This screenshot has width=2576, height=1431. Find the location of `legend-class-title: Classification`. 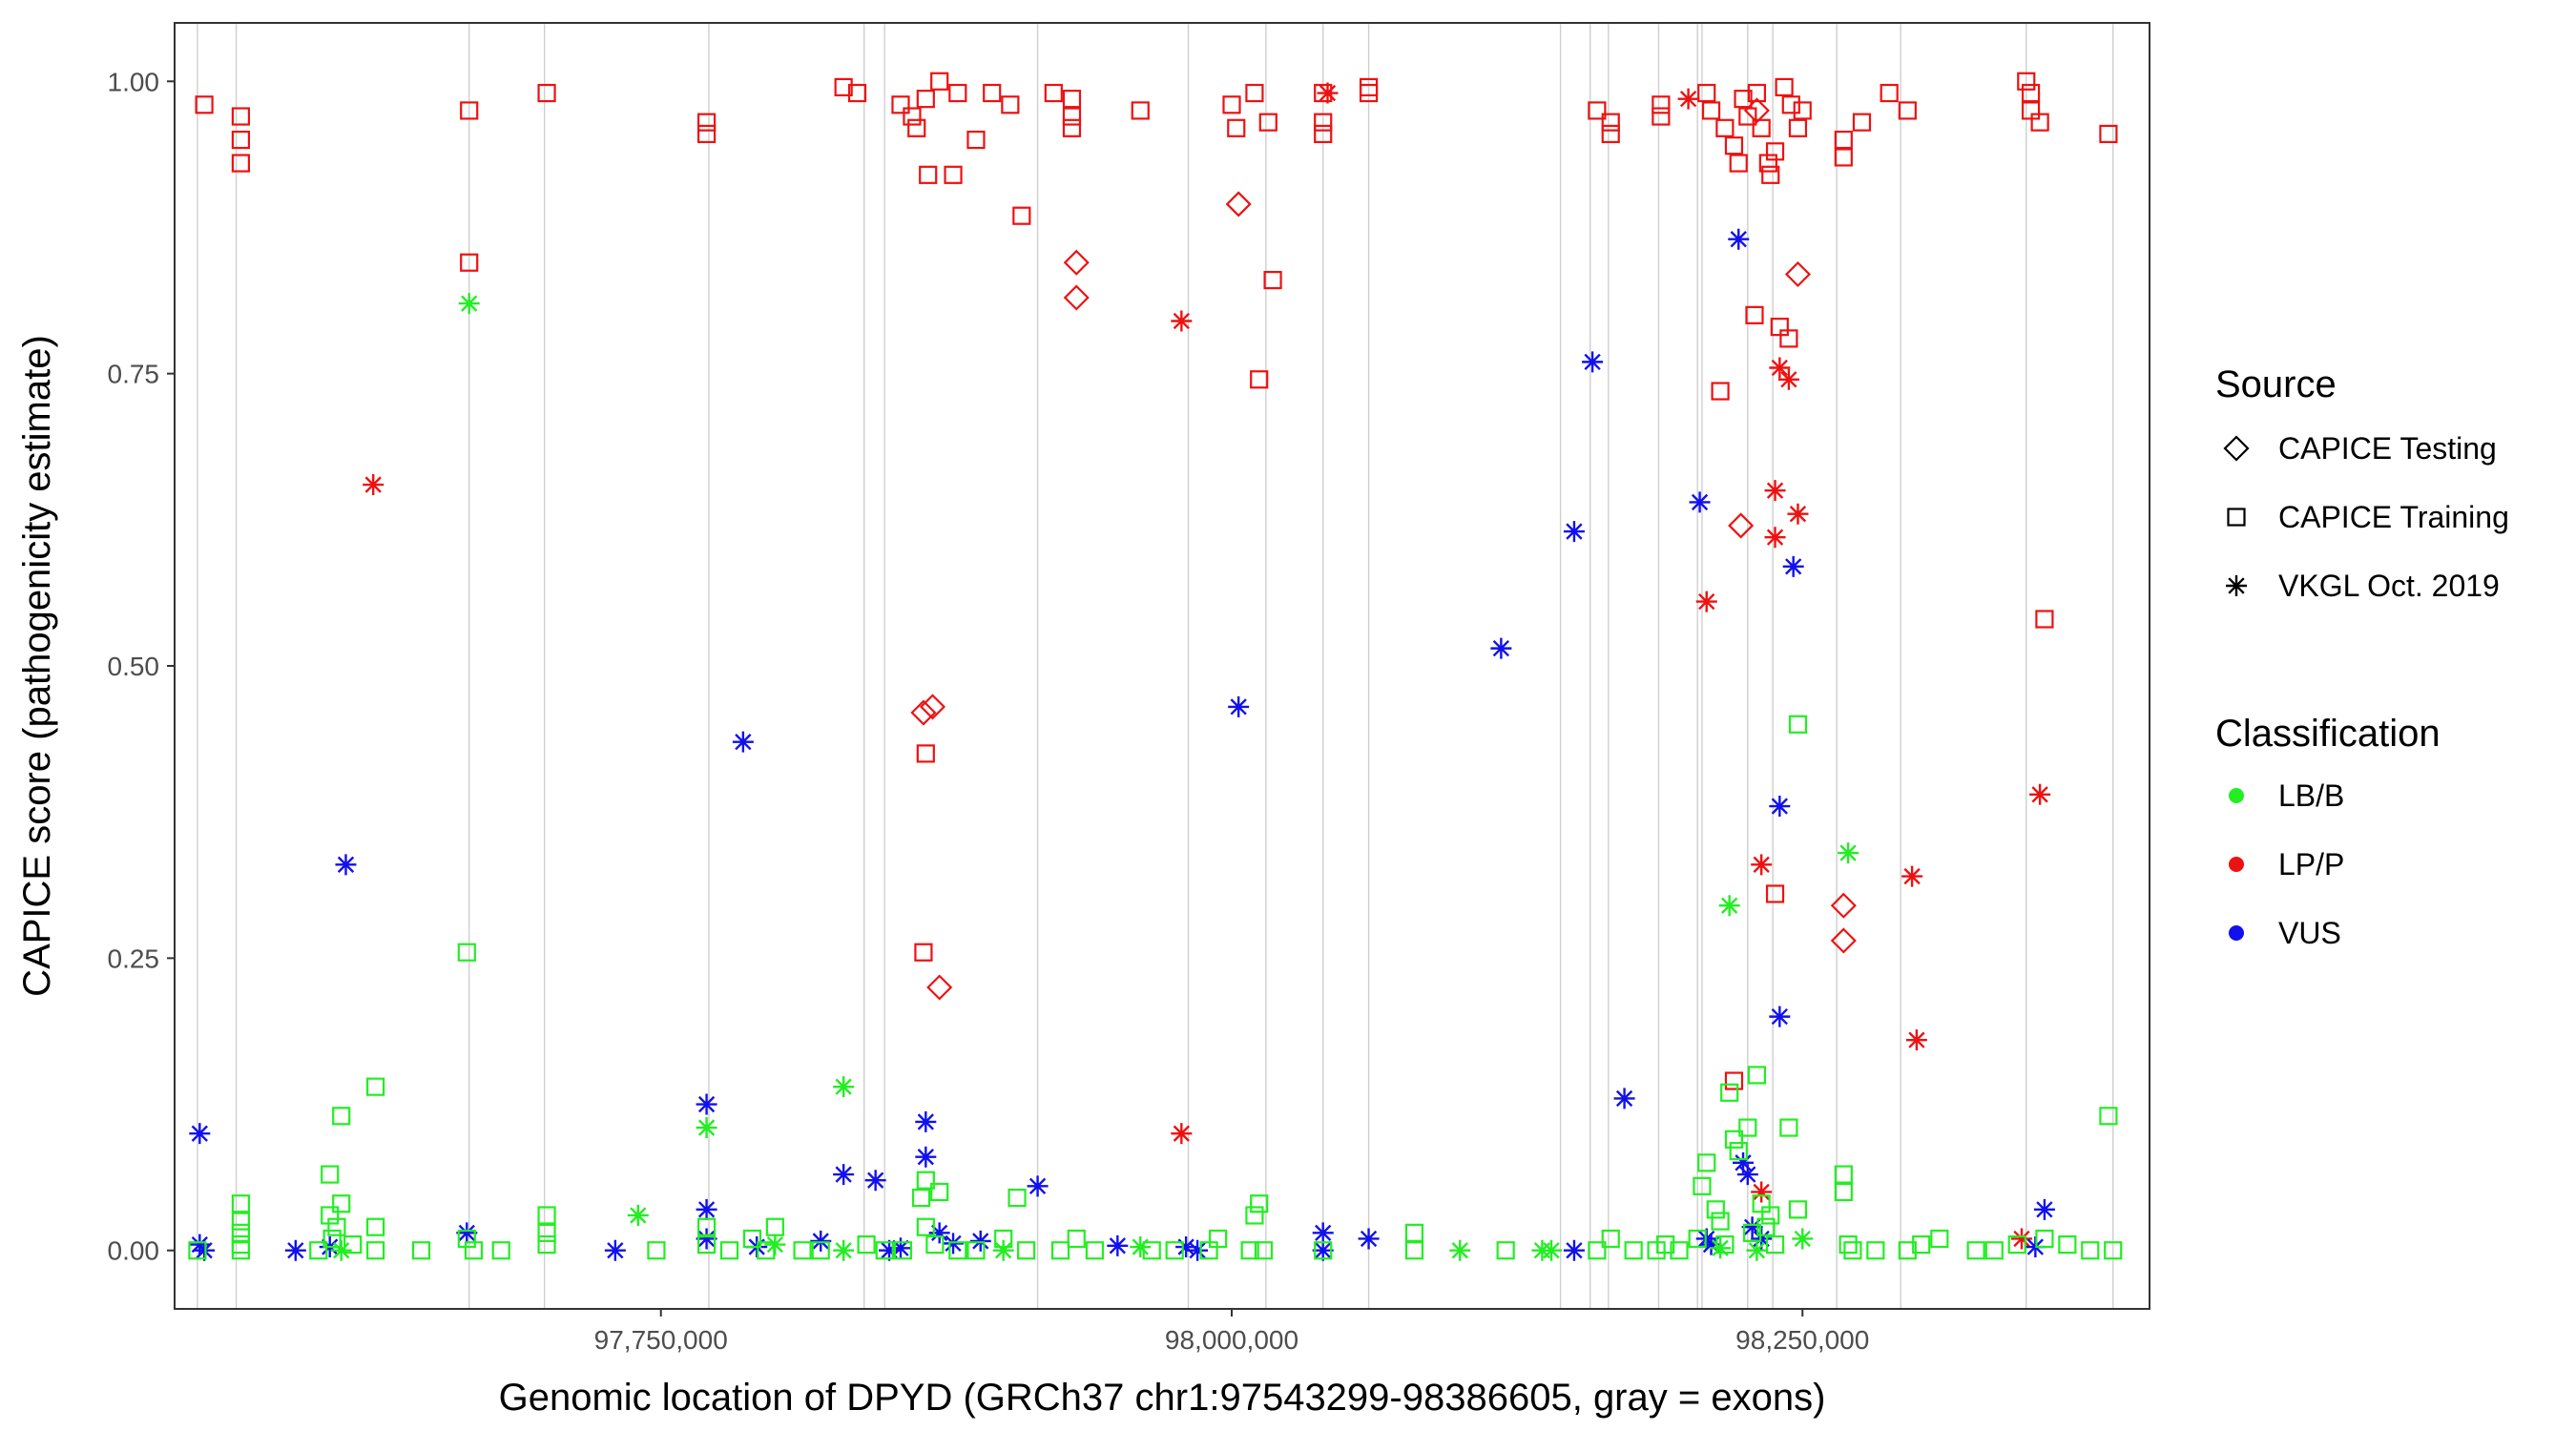

legend-class-title: Classification is located at coordinates (2328, 734).